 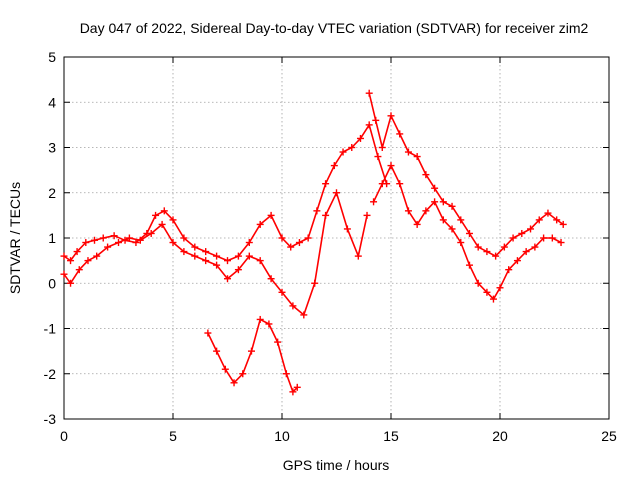 What do you see at coordinates (50, 419) in the screenshot?
I see `y-tick-label: -3` at bounding box center [50, 419].